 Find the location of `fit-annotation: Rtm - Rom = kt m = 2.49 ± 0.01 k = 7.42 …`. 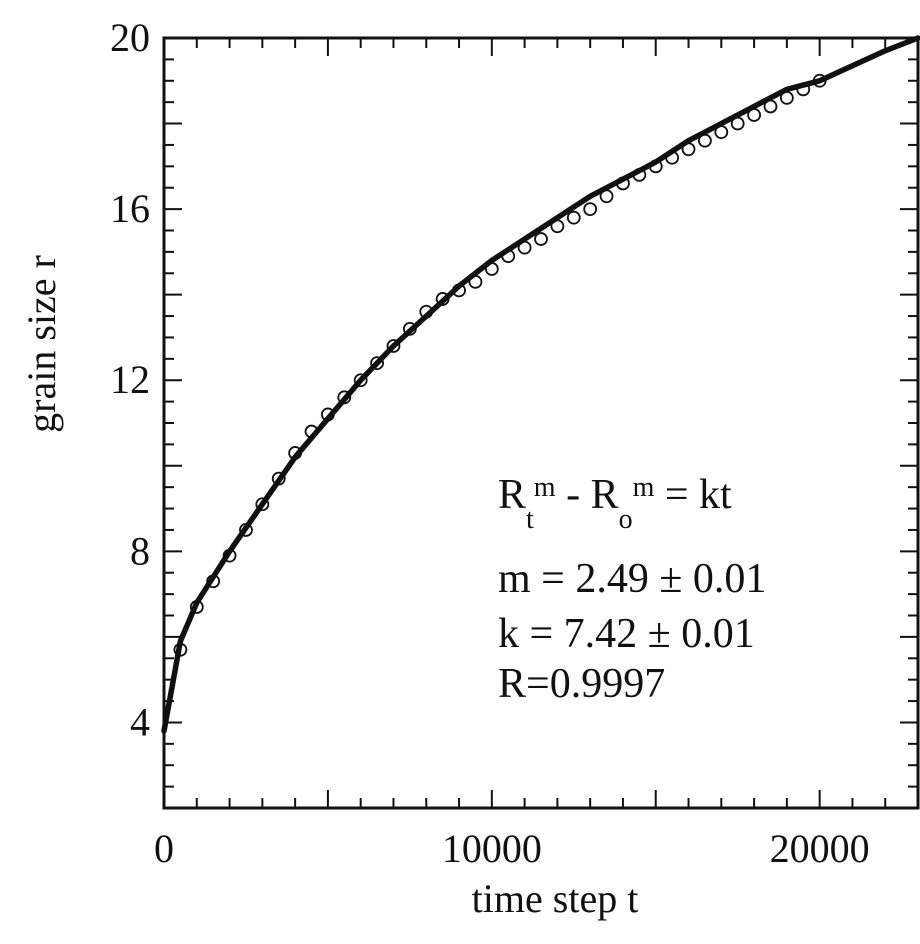

fit-annotation: Rtm - Rom = kt m = 2.49 ± 0.01 k = 7.42 … is located at coordinates (632, 589).